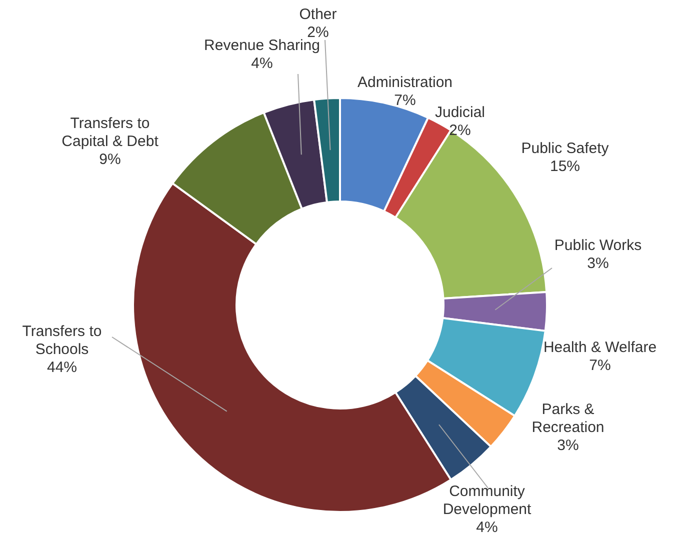 The image size is (682, 550). I want to click on slice-label: Health & Welfare, so click(600, 347).